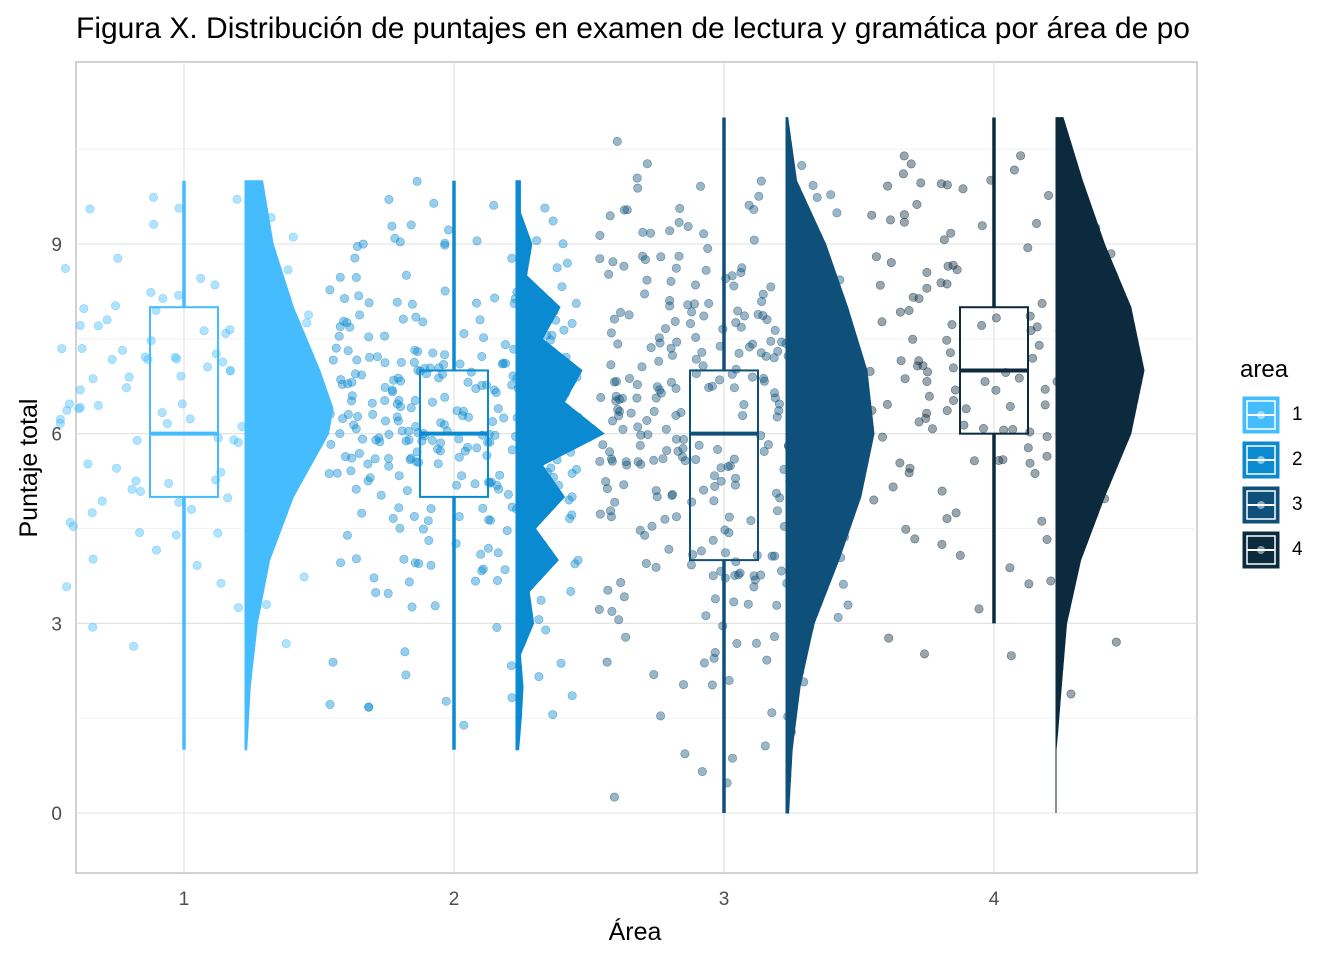 The width and height of the screenshot is (1344, 960). What do you see at coordinates (184, 899) in the screenshot?
I see `x-tick-label: 1` at bounding box center [184, 899].